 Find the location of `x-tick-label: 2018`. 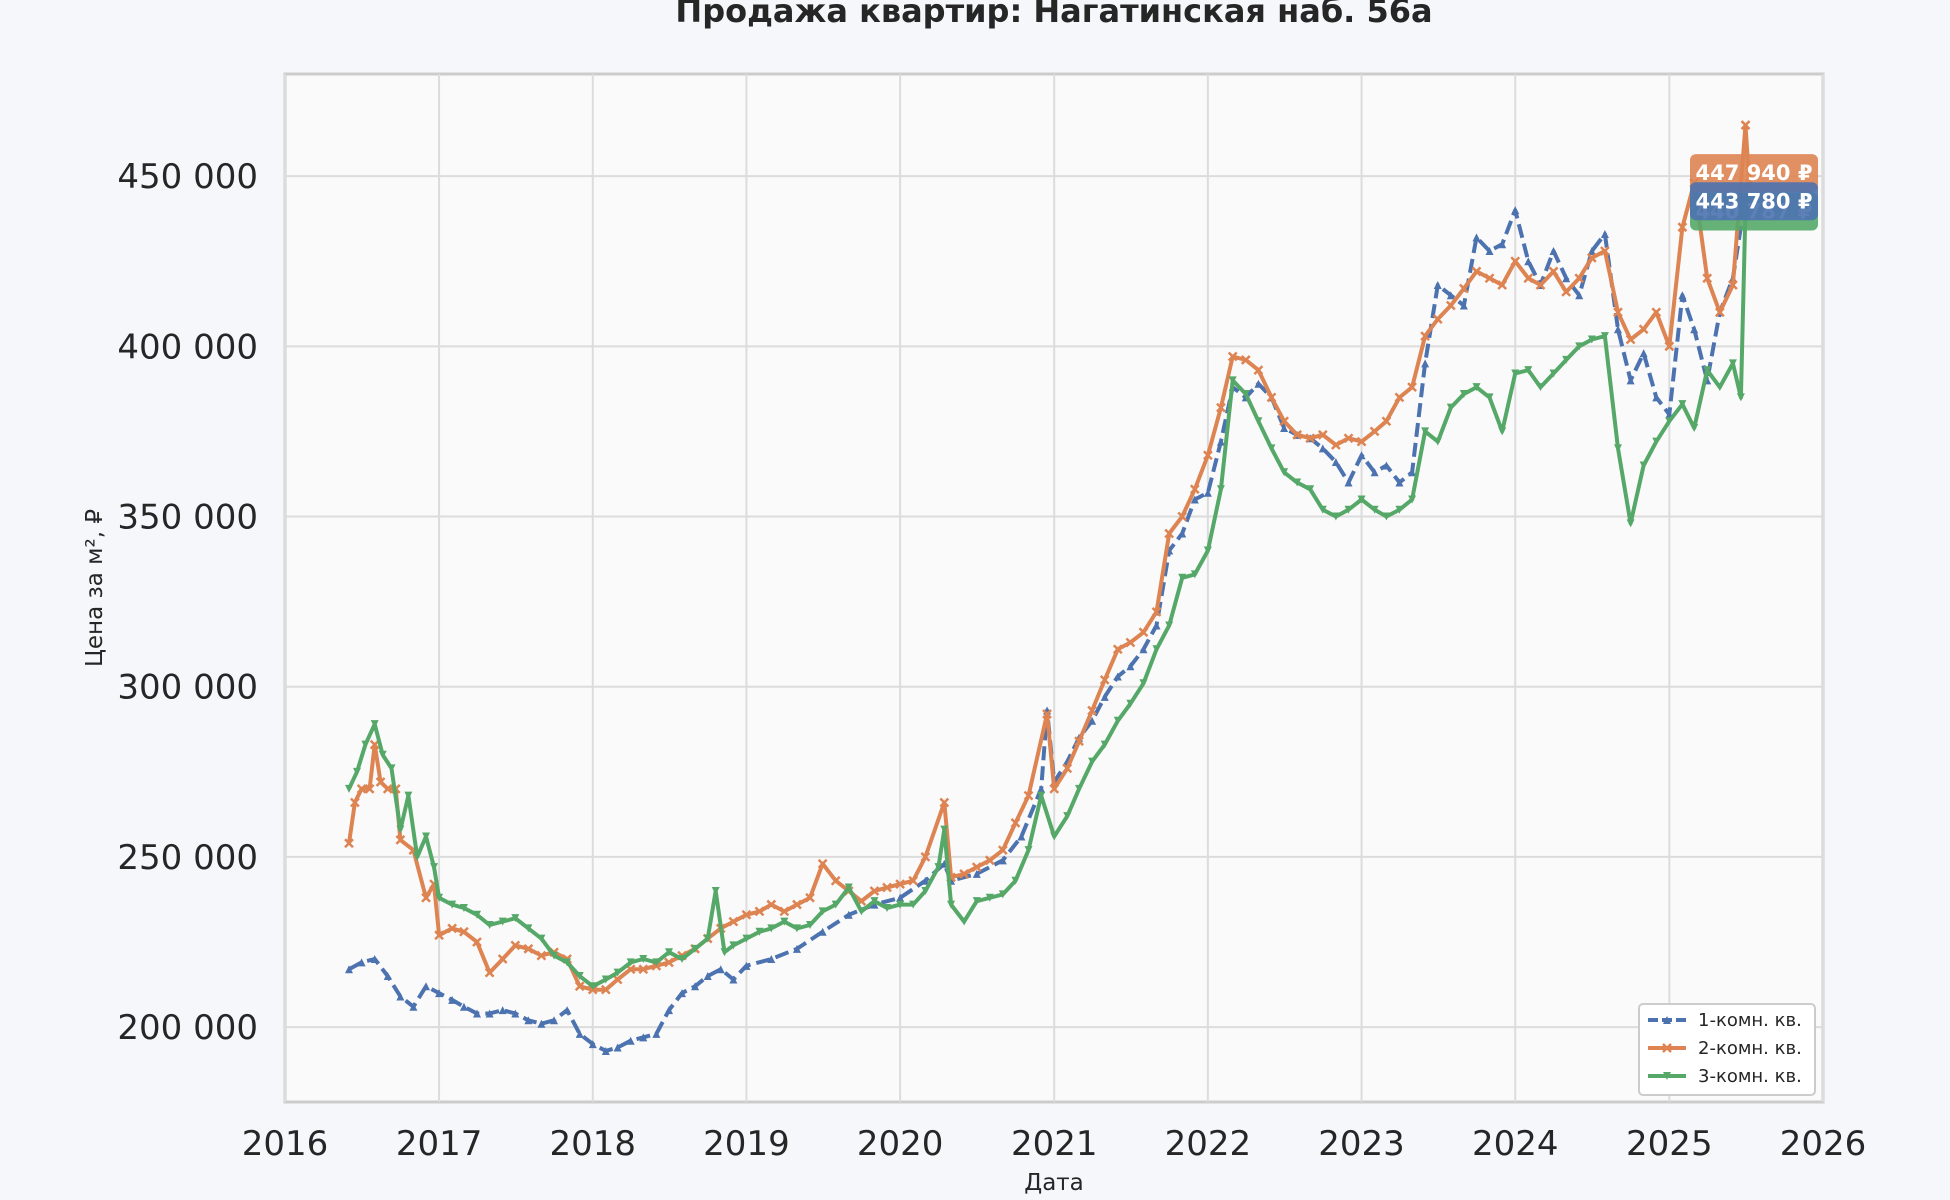

x-tick-label: 2018 is located at coordinates (593, 1144).